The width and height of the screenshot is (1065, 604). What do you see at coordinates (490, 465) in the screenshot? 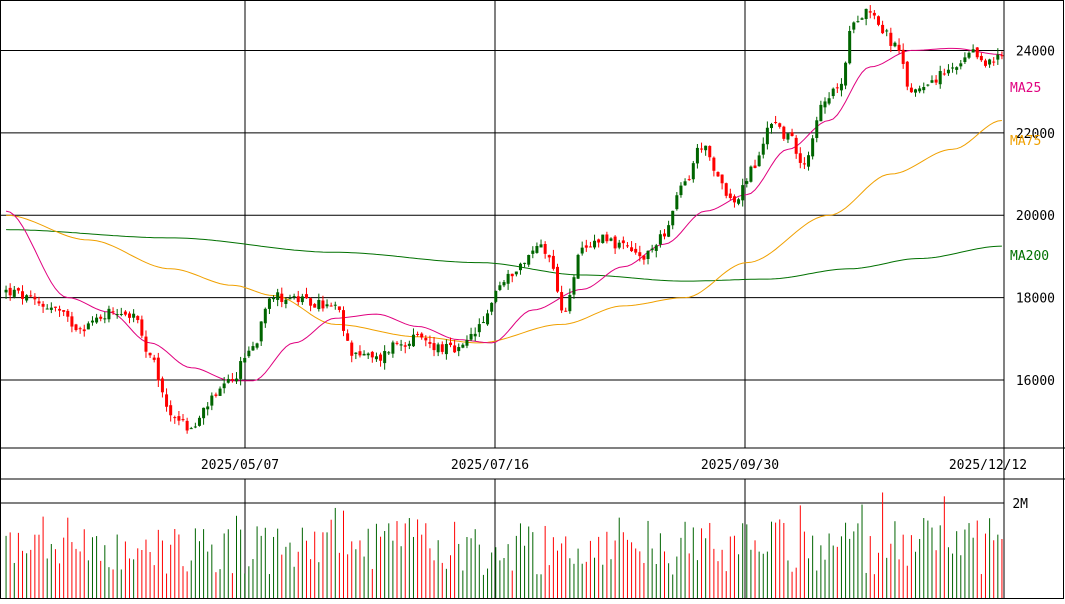
I see `date-tick-label: 2025/07/16` at bounding box center [490, 465].